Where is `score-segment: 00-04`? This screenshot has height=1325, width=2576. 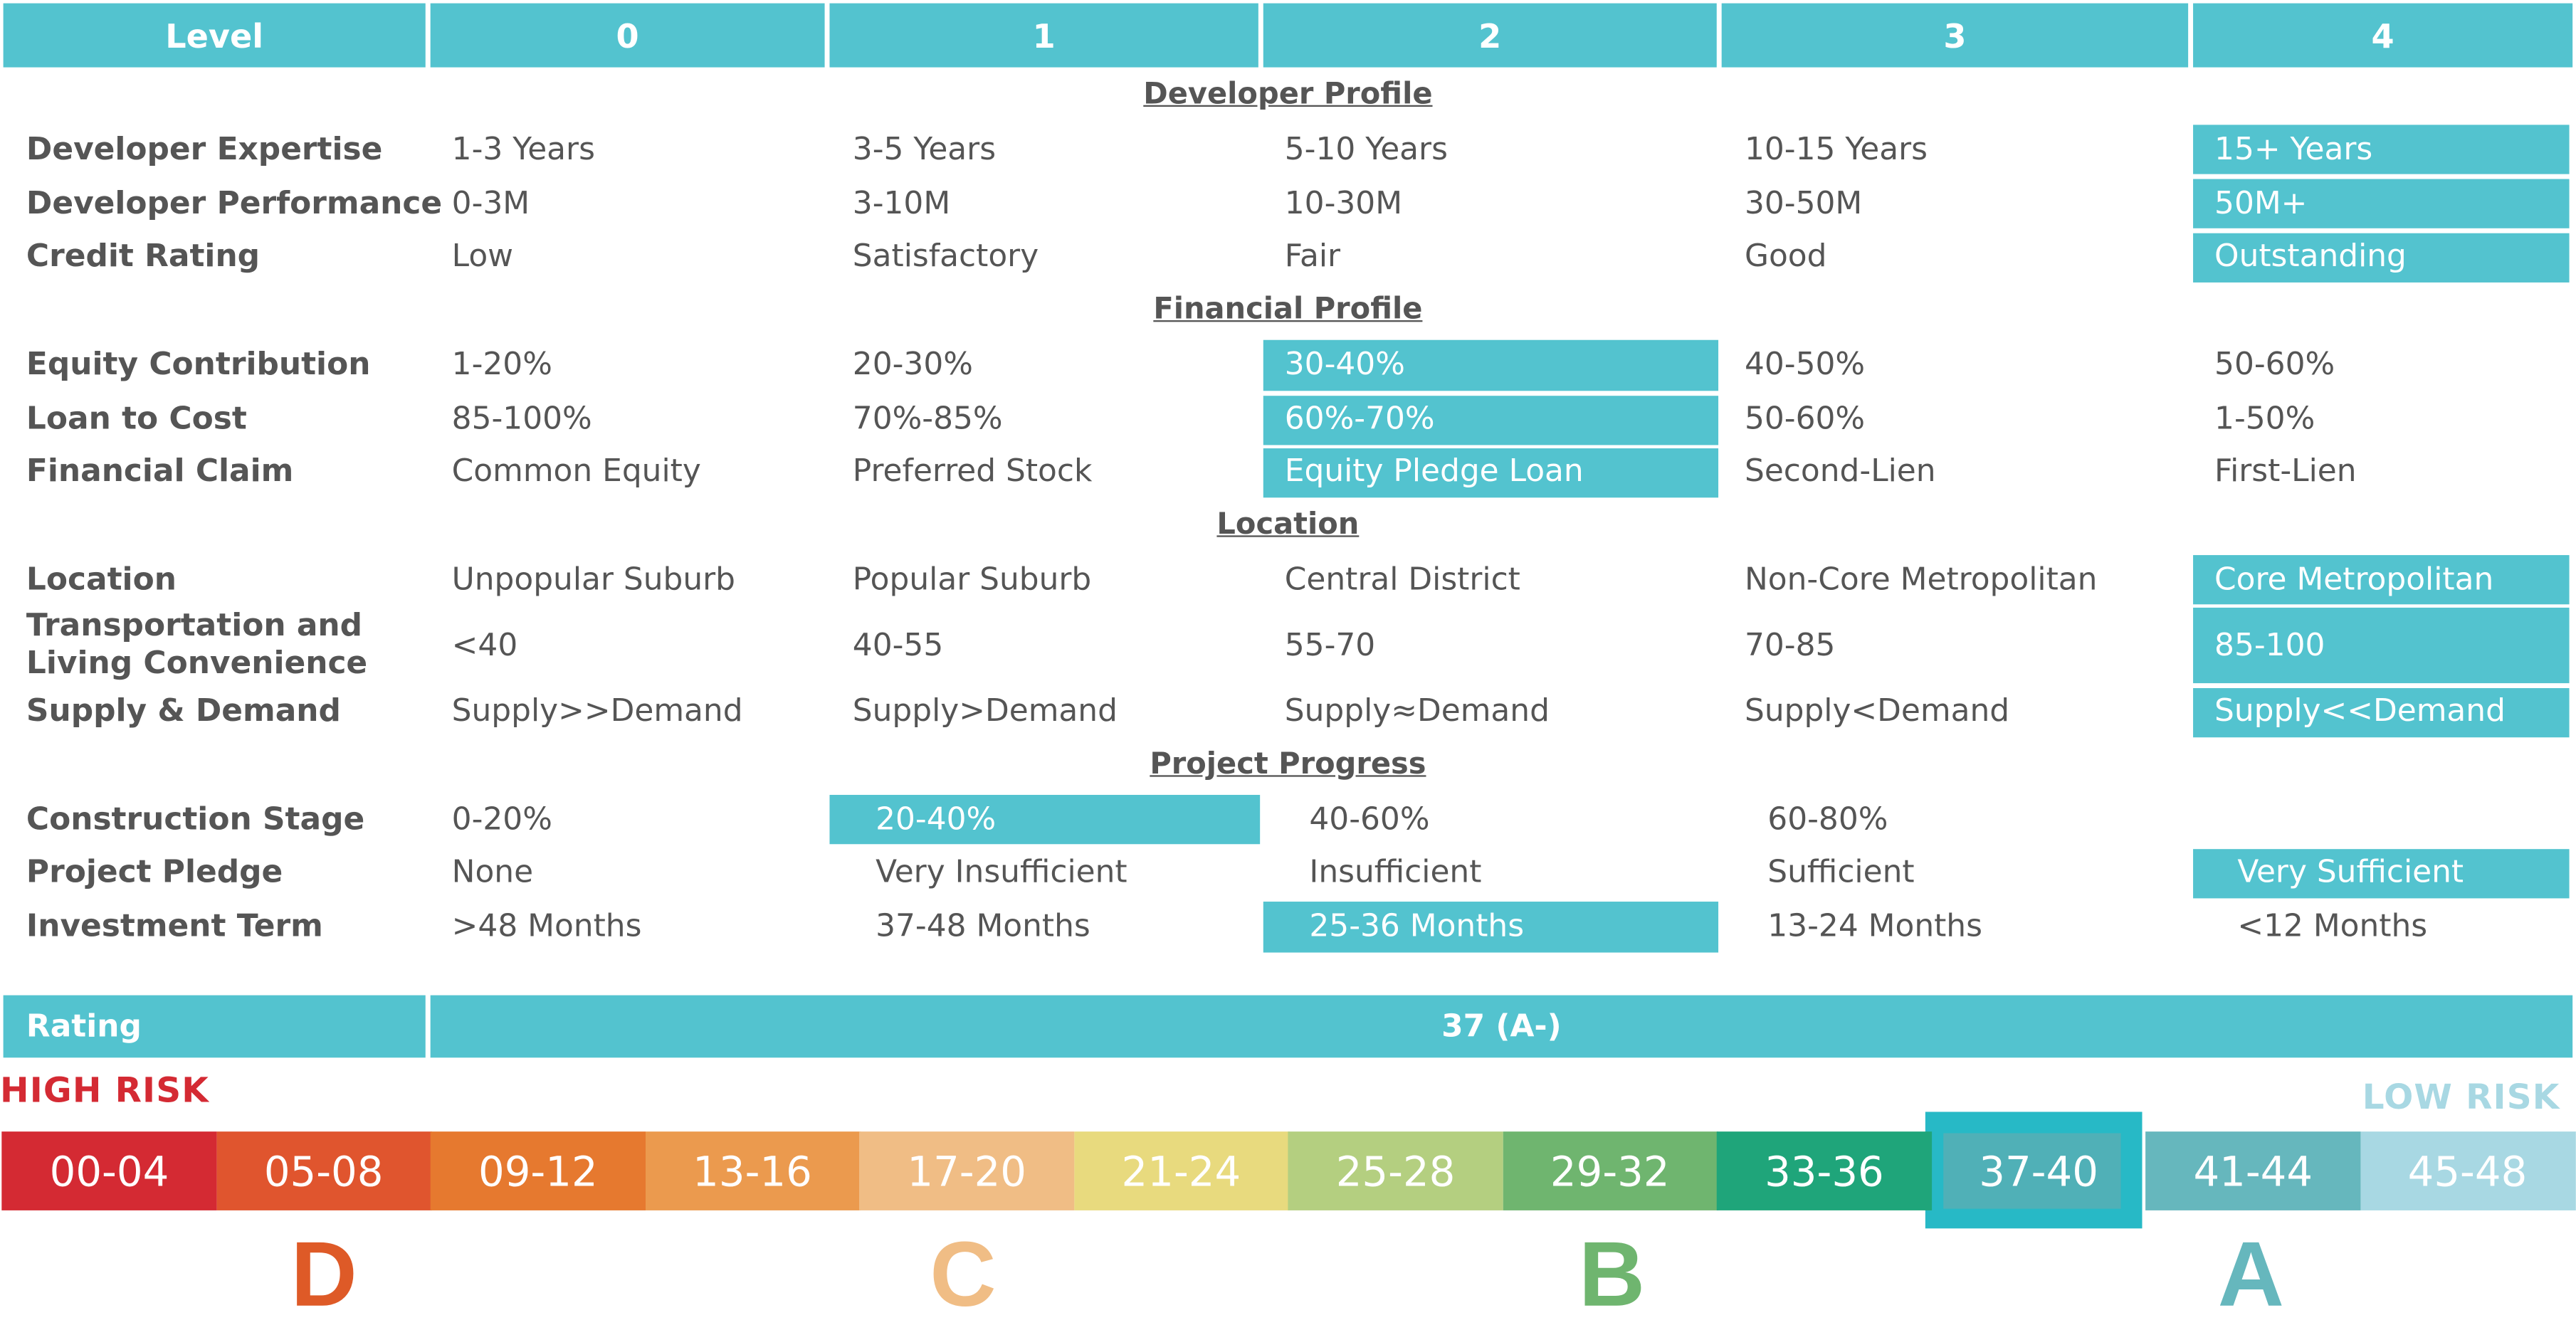 score-segment: 00-04 is located at coordinates (109, 1170).